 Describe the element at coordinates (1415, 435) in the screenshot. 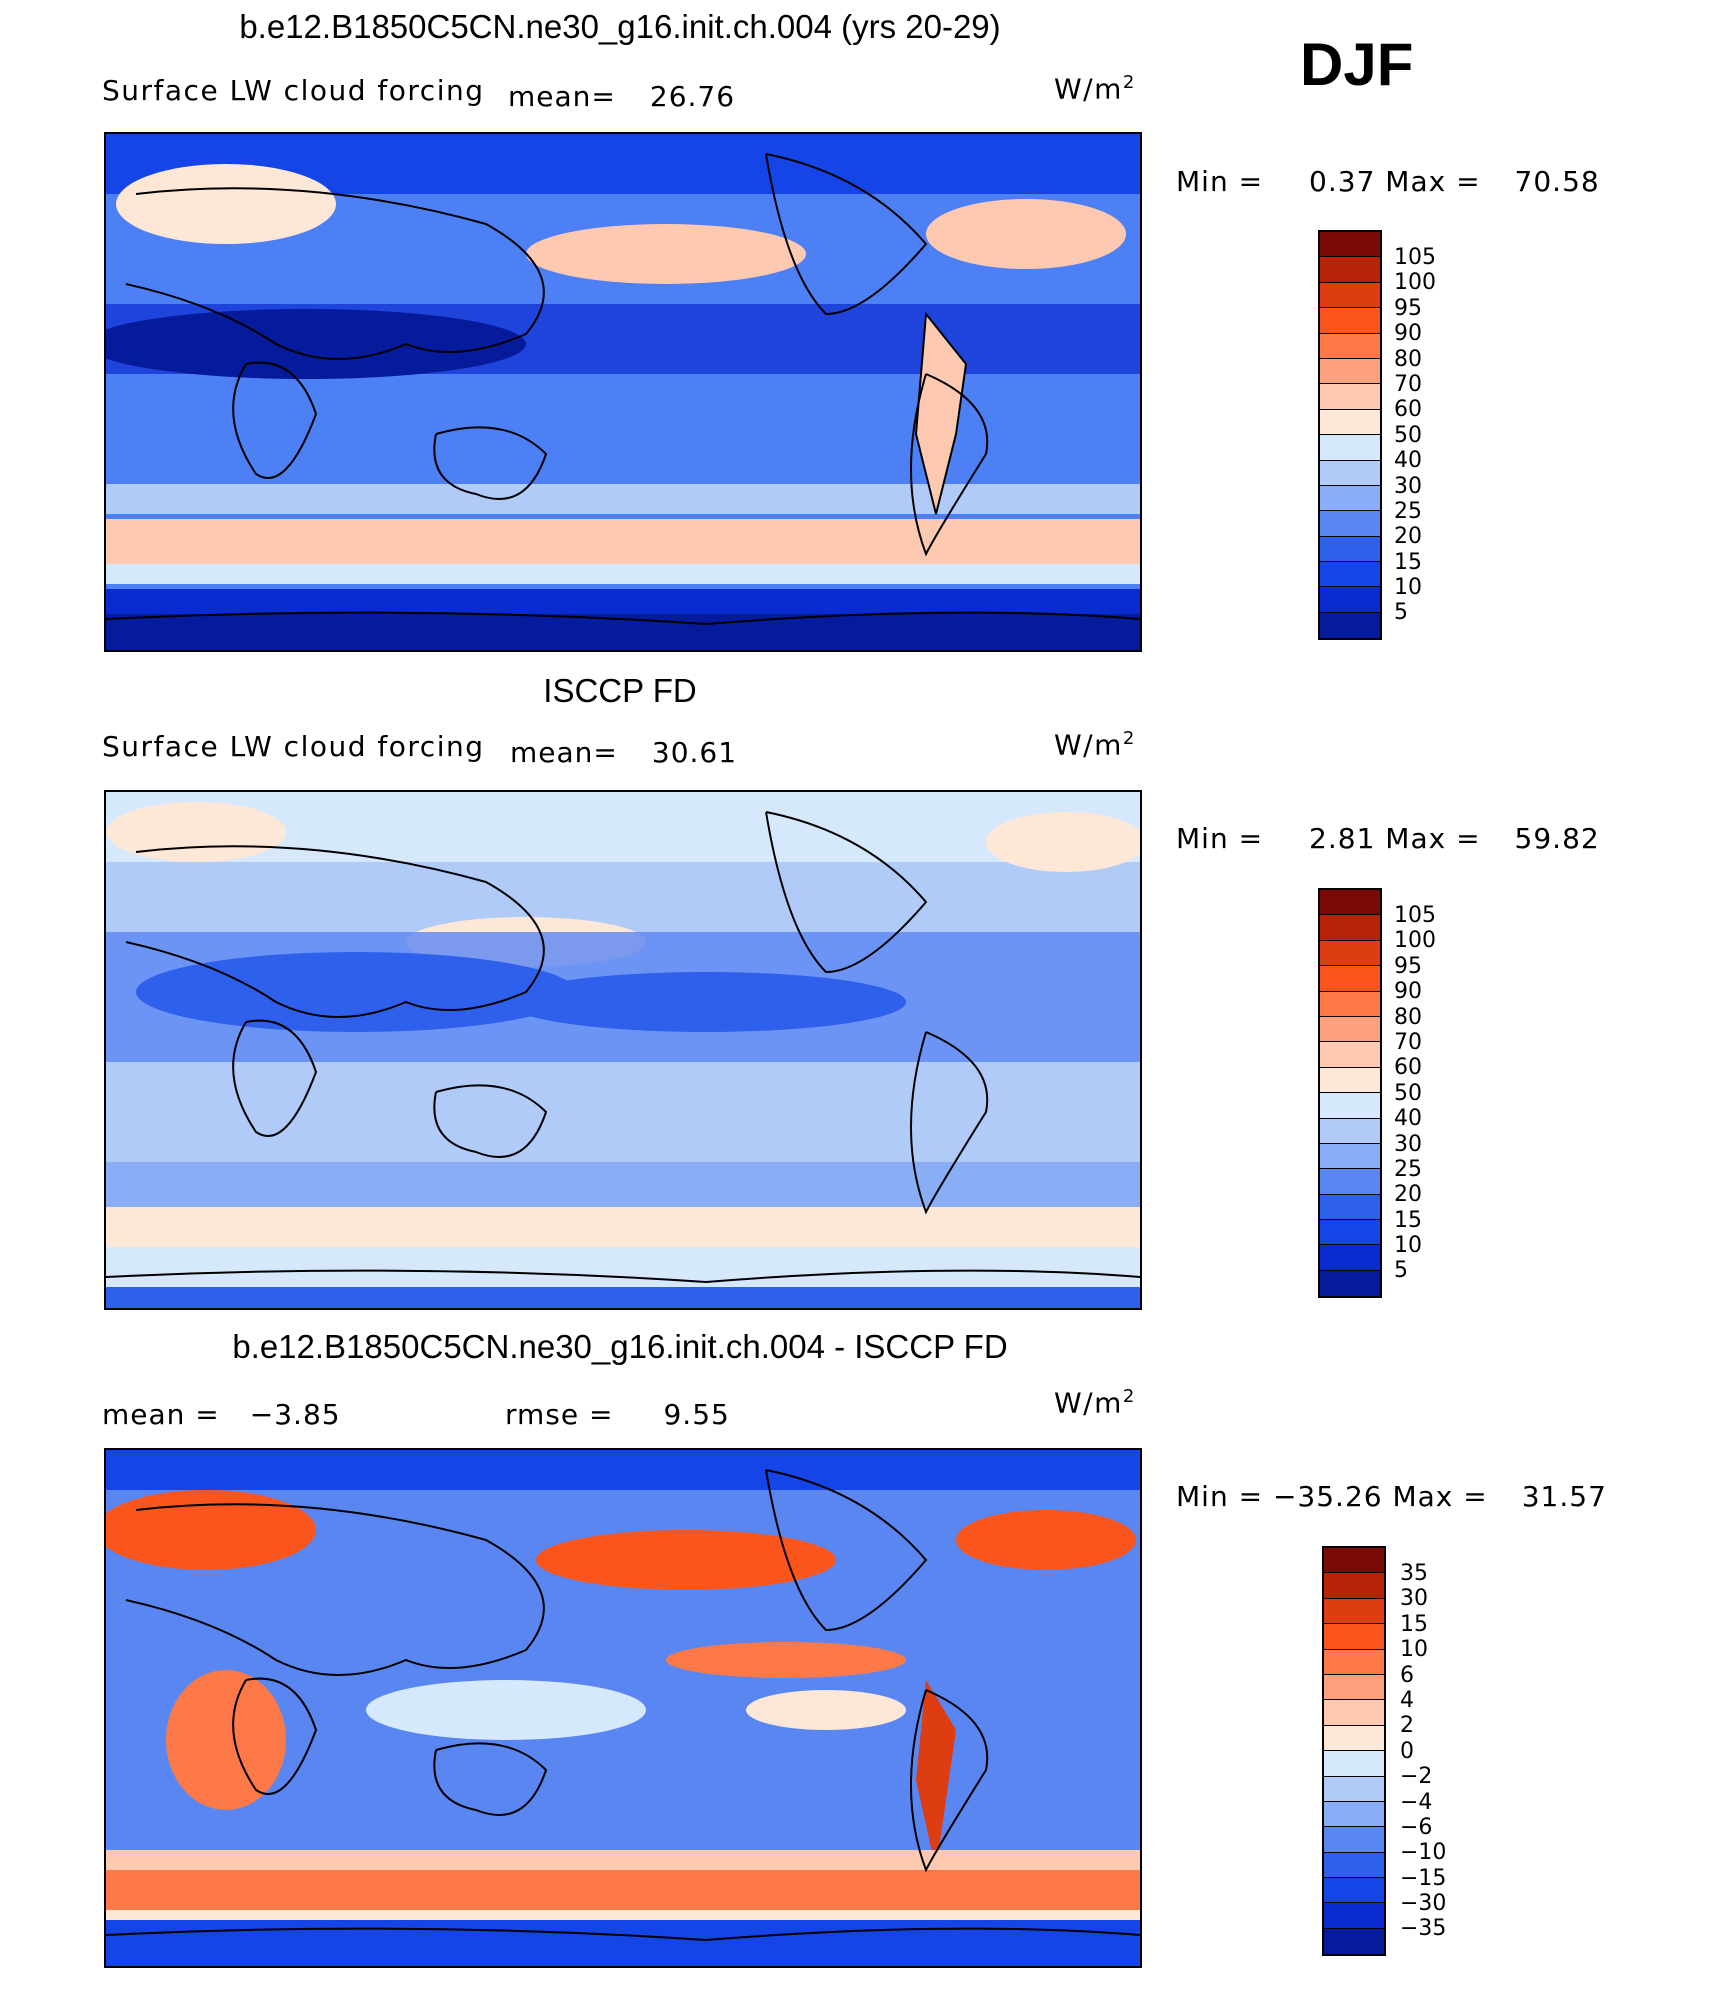

I see `panel1-colorbar-ticks: 105 100 95 90 80 70 60 50 40 30 25 20 15 10 5` at that location.